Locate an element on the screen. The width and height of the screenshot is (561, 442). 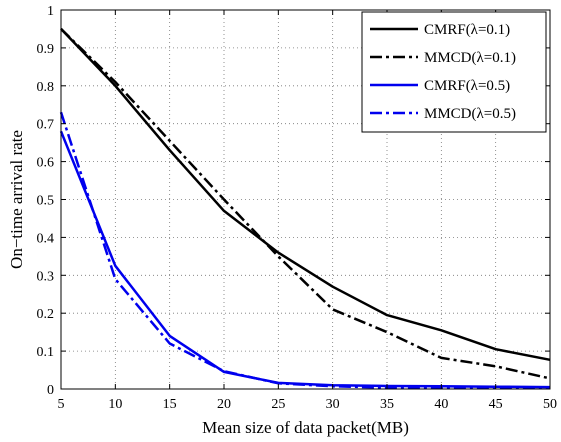
y-tick-label: 0.3 is located at coordinates (46, 276).